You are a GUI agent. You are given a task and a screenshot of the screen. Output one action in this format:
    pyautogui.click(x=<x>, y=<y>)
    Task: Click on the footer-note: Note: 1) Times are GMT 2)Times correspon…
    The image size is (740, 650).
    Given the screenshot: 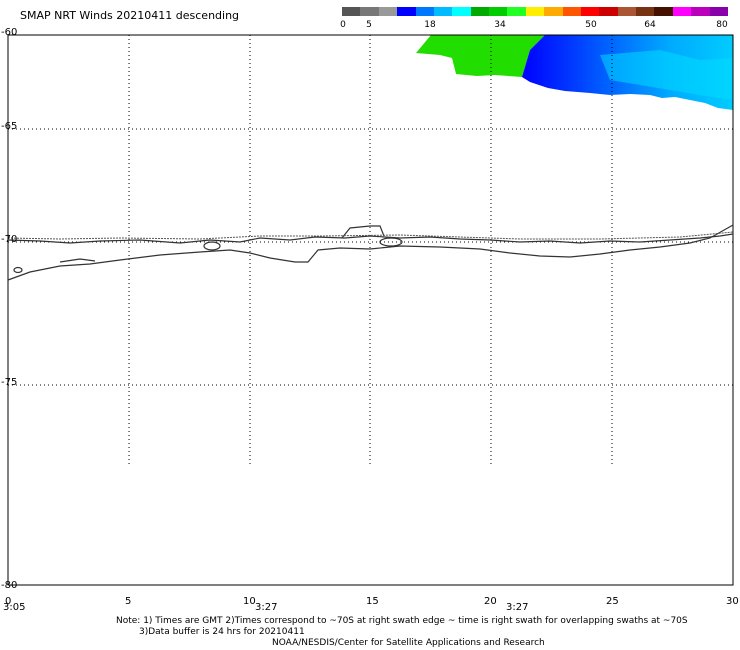 What is the action you would take?
    pyautogui.click(x=402, y=621)
    